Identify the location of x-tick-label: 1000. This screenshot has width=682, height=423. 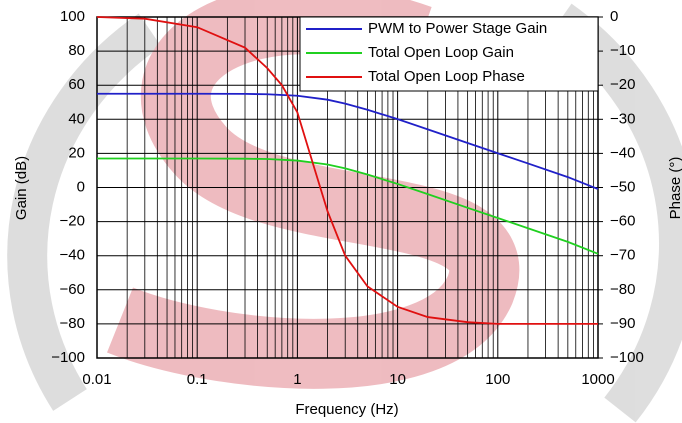
(597, 379).